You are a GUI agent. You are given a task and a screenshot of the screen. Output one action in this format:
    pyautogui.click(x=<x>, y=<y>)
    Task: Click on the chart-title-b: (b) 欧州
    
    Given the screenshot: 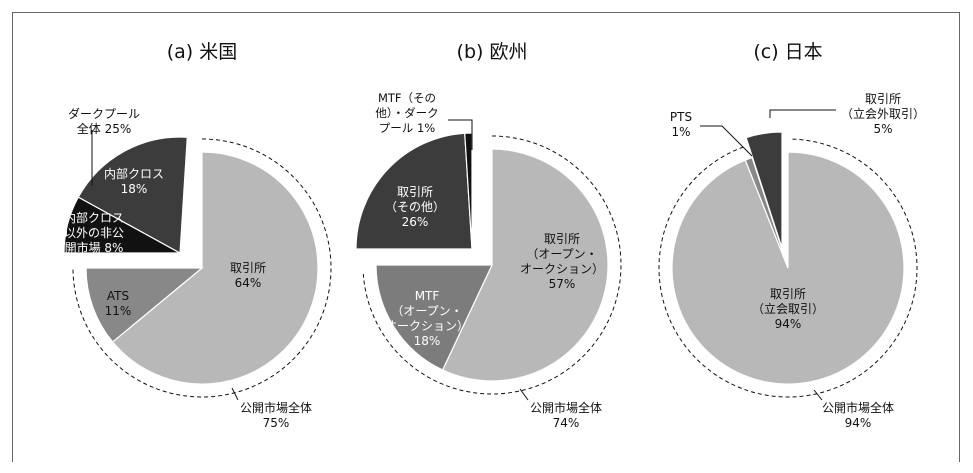 What is the action you would take?
    pyautogui.click(x=492, y=52)
    